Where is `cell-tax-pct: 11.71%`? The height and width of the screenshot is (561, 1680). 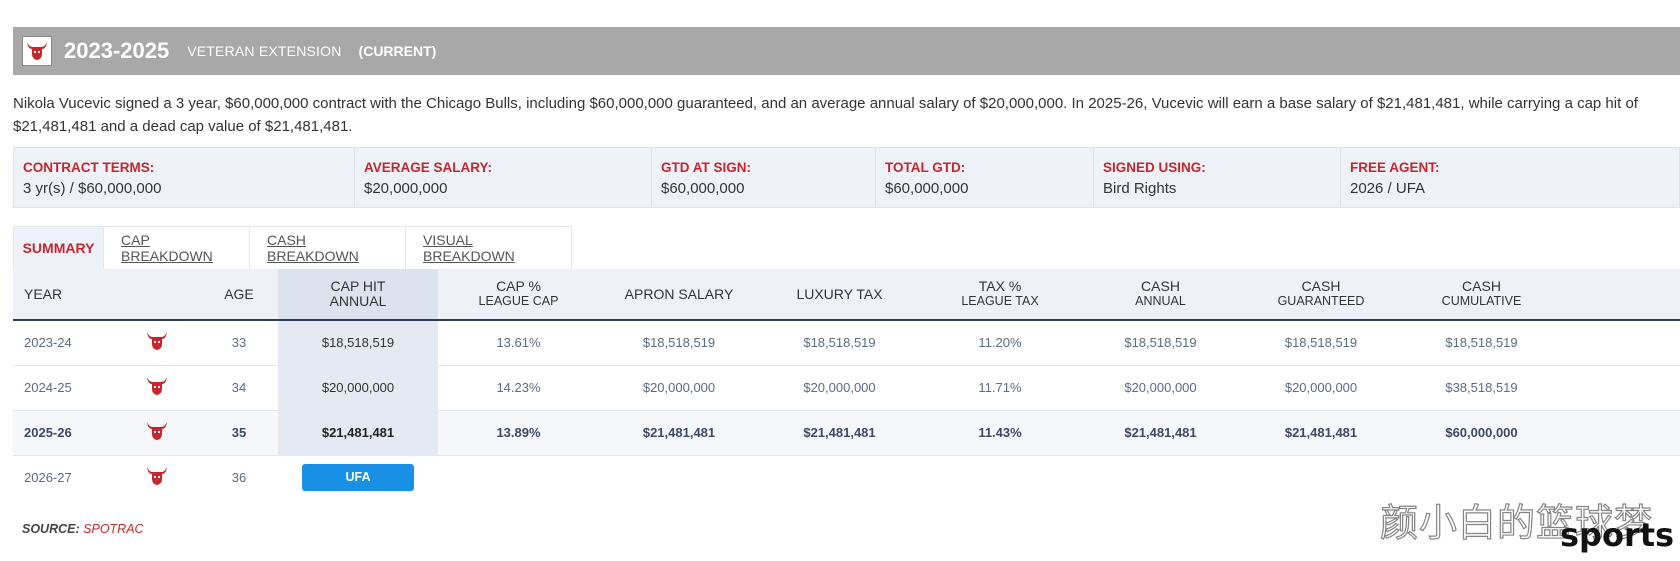
cell-tax-pct: 11.71% is located at coordinates (1000, 388).